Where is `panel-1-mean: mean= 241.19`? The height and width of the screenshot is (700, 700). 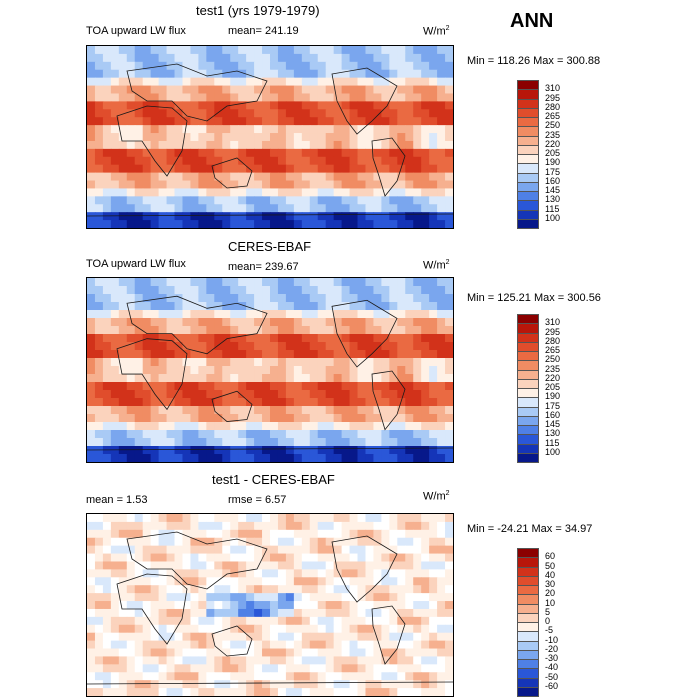 panel-1-mean: mean= 241.19 is located at coordinates (263, 31).